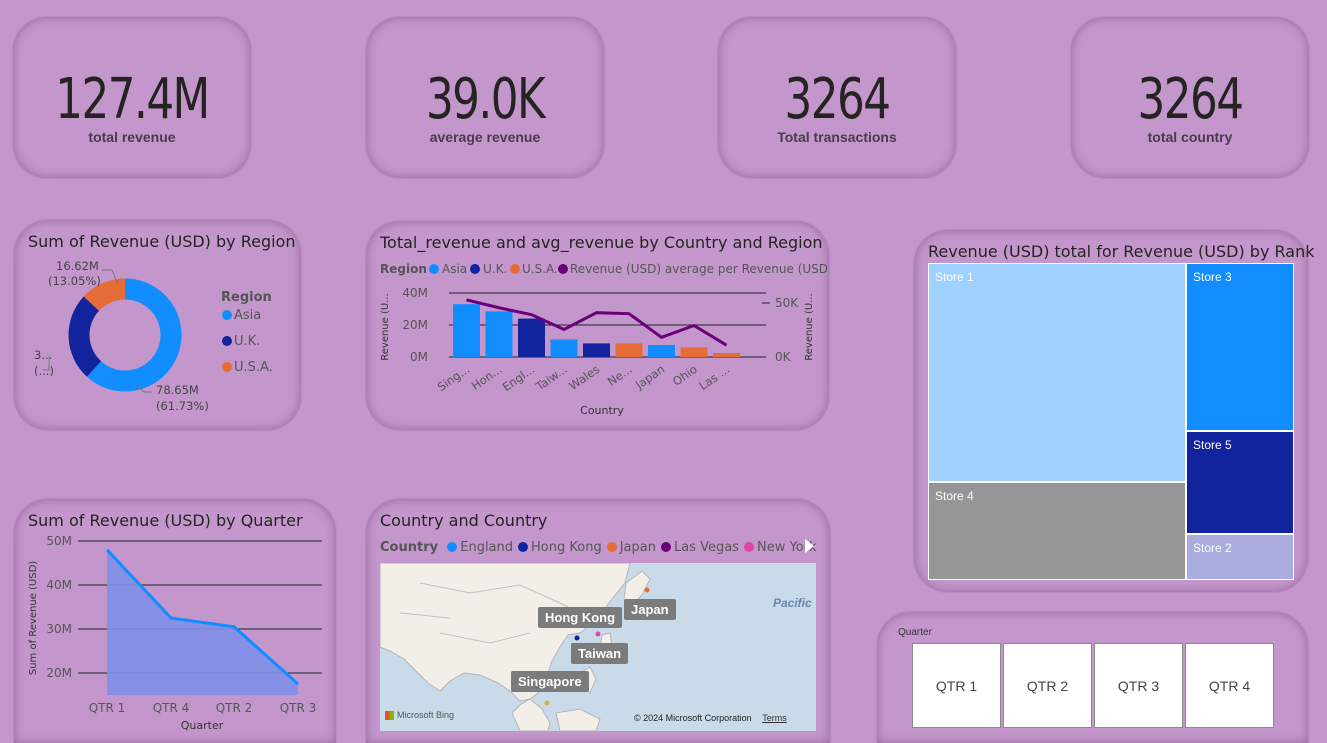 Image resolution: width=1327 pixels, height=743 pixels. I want to click on kpi-average-revenue: 39.0K average revenue, so click(485, 97).